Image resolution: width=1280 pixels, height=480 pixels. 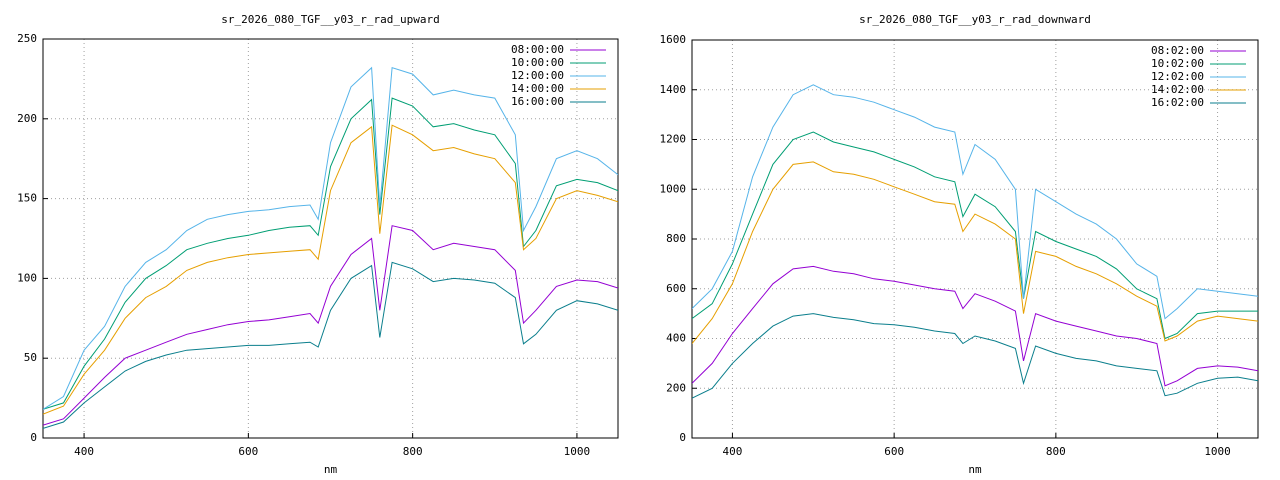 I want to click on legend-label: 12:02:00, so click(x=1177, y=76).